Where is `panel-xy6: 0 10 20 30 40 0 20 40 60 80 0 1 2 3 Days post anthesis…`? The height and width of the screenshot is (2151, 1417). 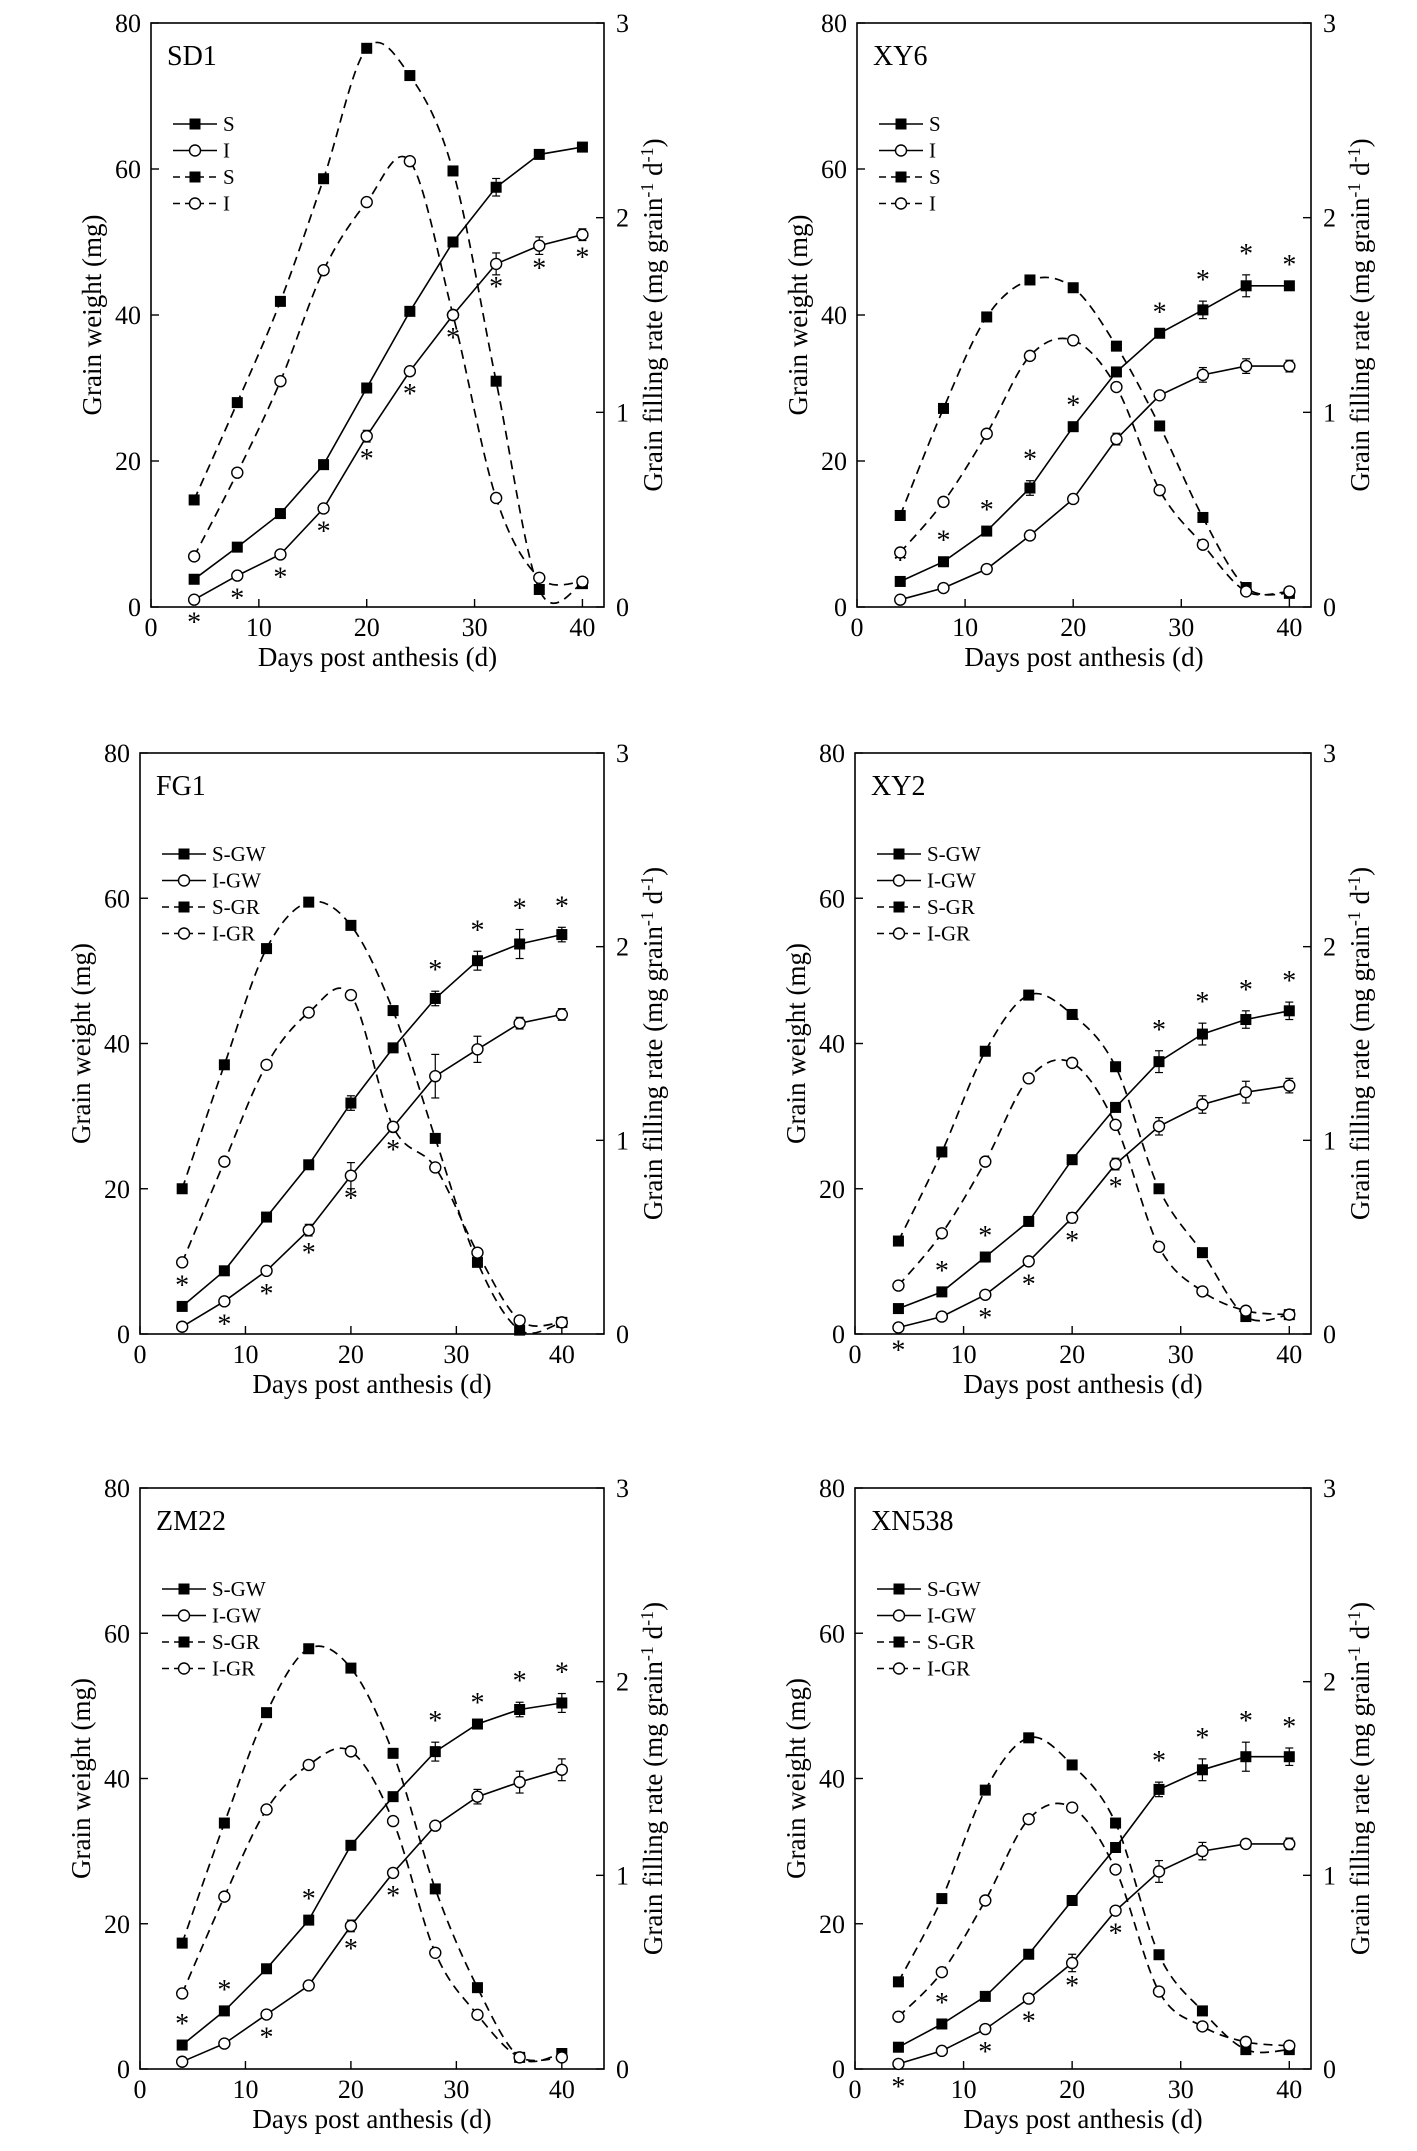 panel-xy6: 0 10 20 30 40 0 20 40 60 80 0 1 2 3 Days post anthesis… is located at coordinates (1079, 340).